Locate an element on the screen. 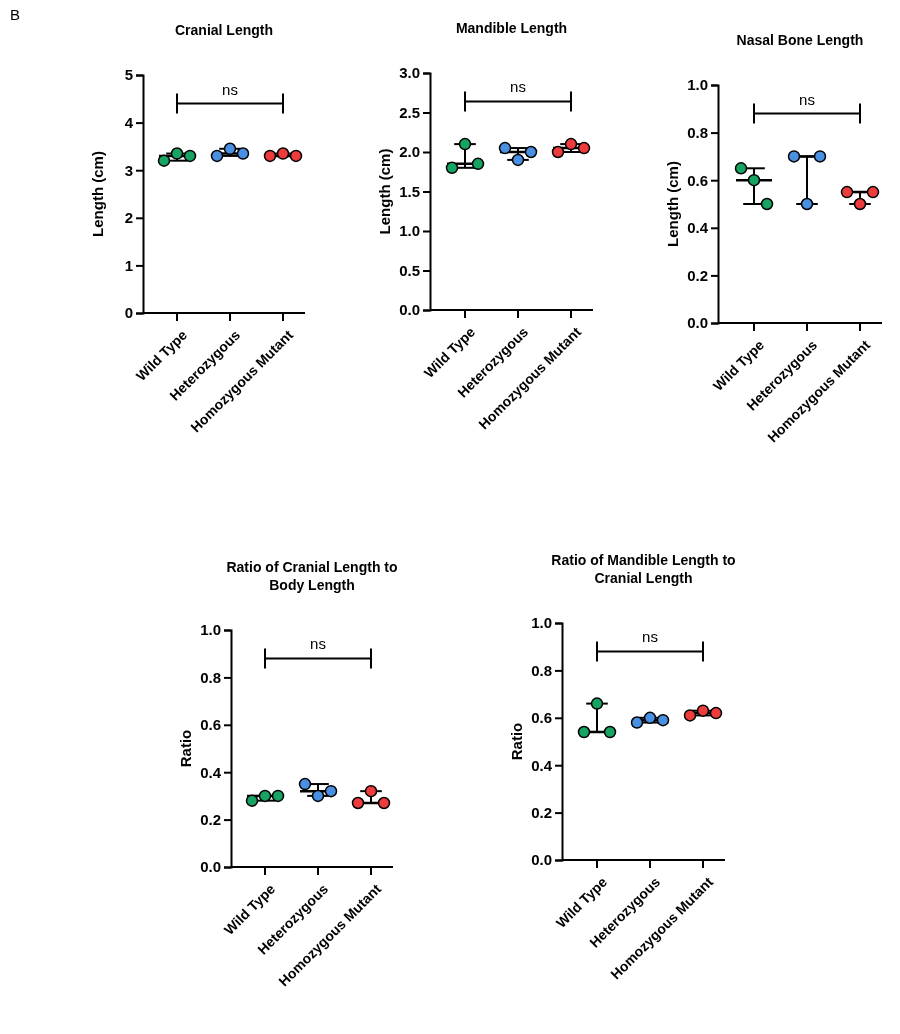  y-tick-label: 3.0 is located at coordinates (409, 73).